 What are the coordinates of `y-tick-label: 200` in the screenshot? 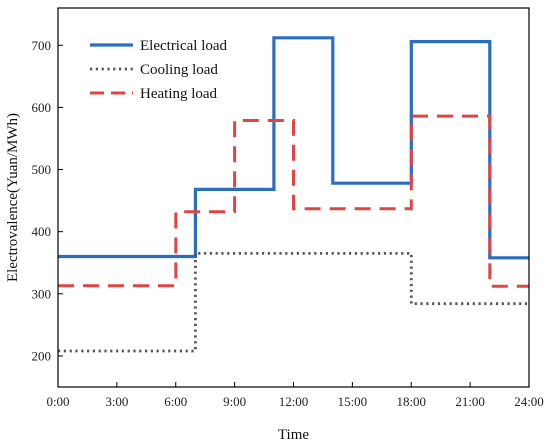 It's located at (42, 355).